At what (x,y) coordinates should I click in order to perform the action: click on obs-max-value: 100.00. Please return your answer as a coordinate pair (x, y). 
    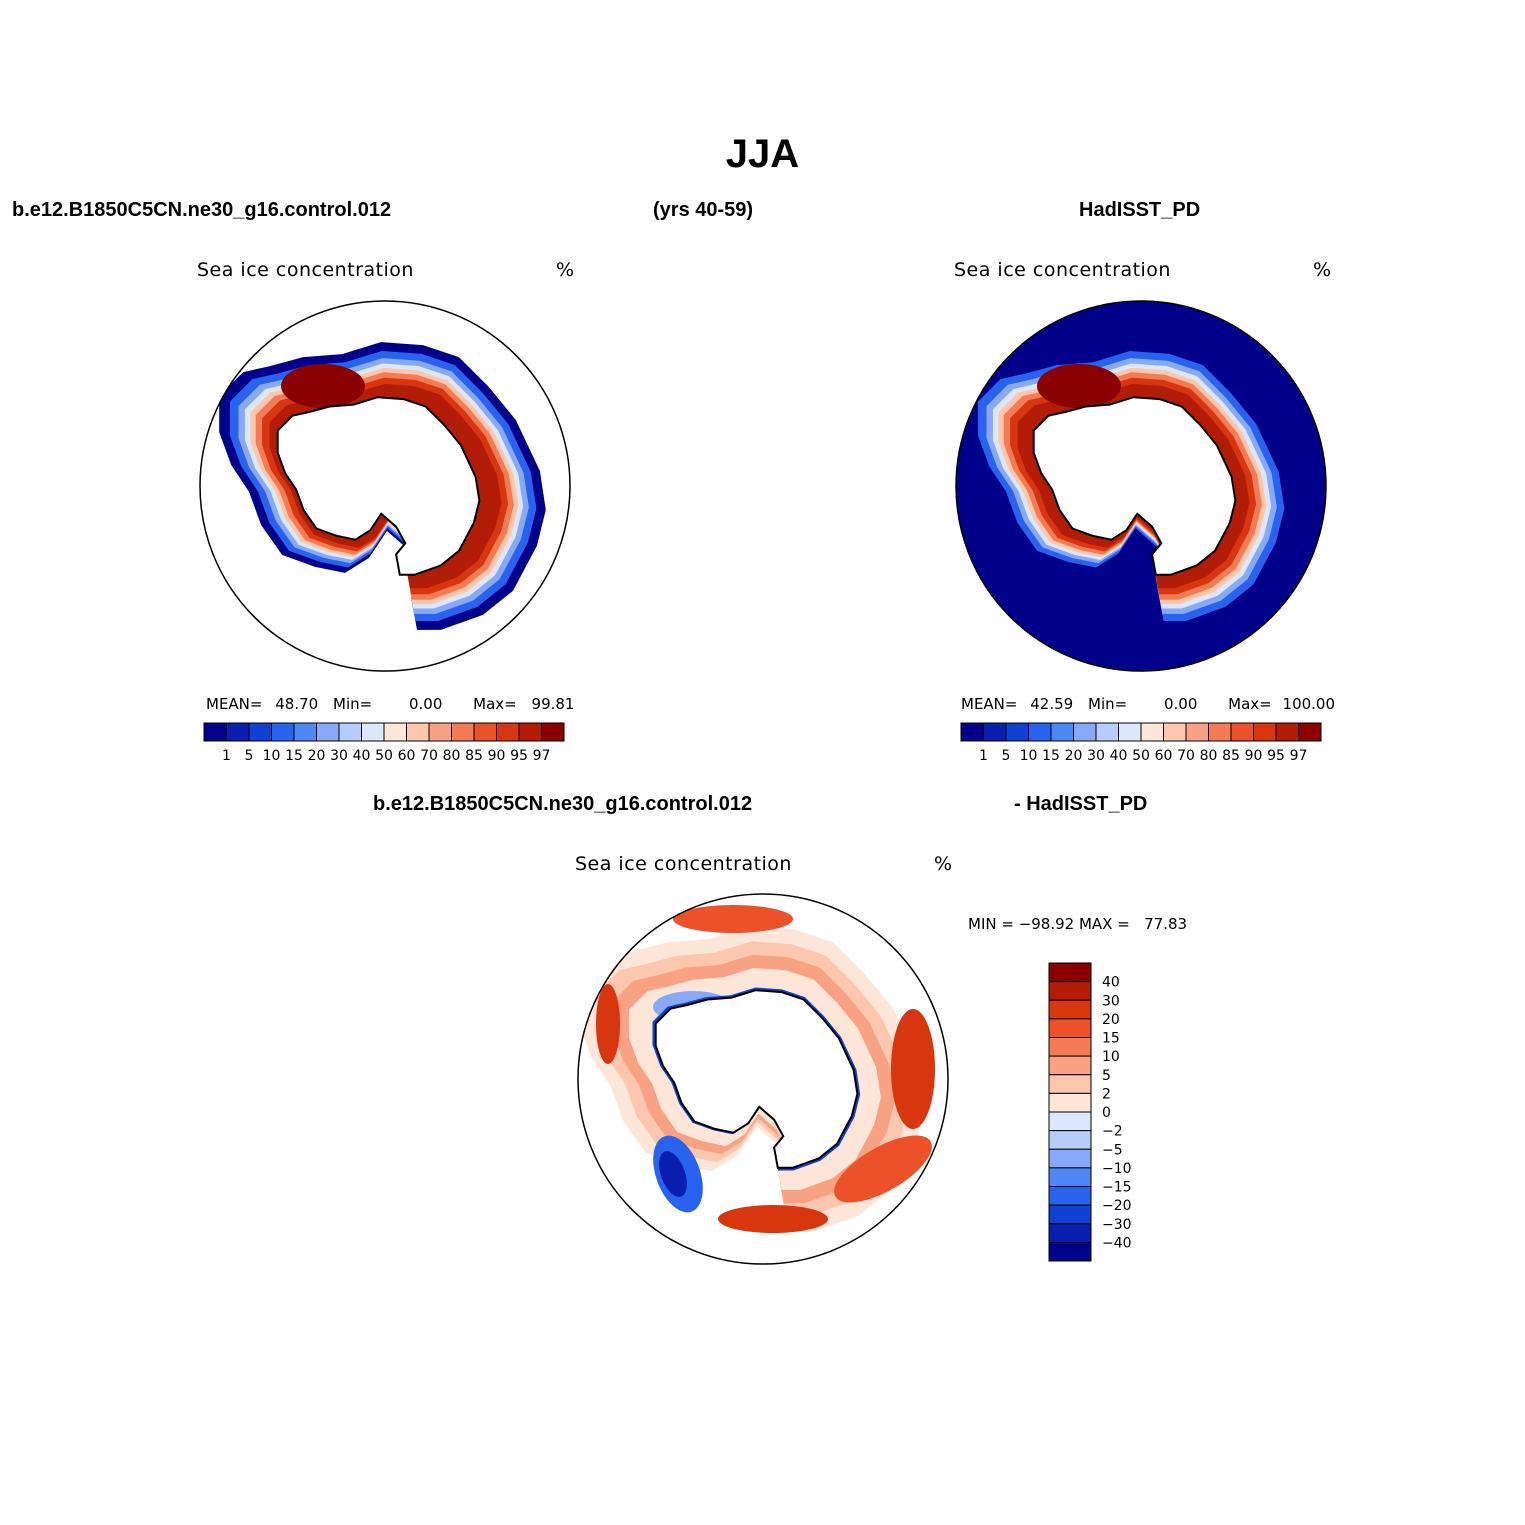
    Looking at the image, I should click on (1309, 704).